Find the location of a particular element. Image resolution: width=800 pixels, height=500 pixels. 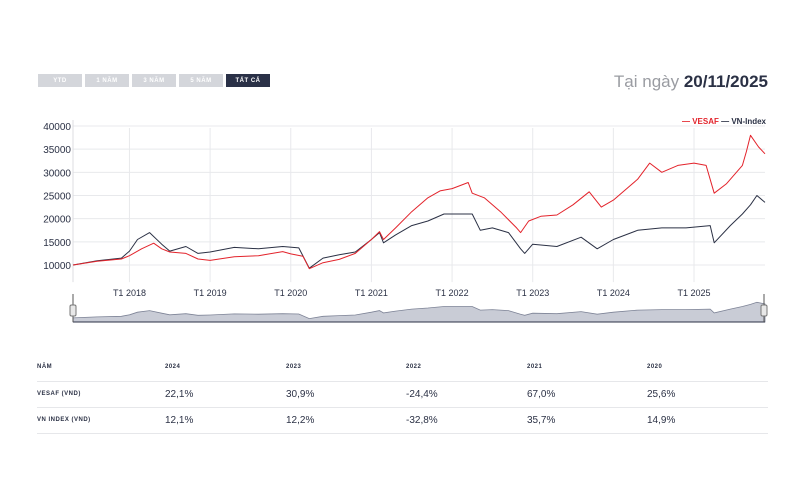

x-tick-label: T1 2024 is located at coordinates (613, 293).